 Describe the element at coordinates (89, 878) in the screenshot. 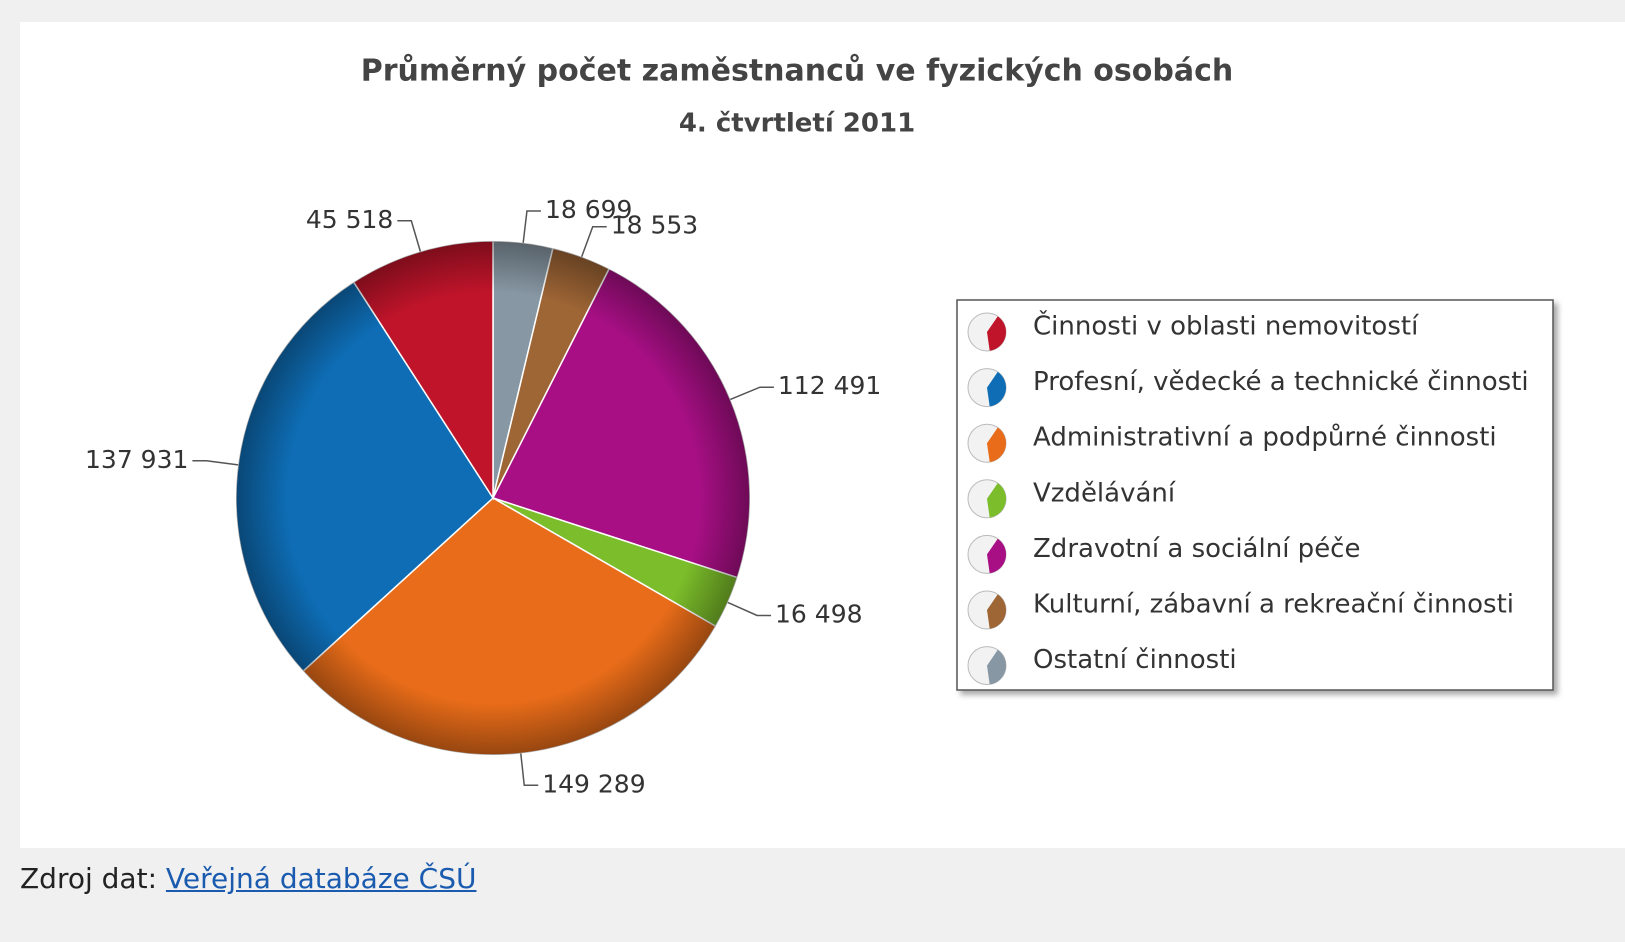

I see `source-label: Zdroj dat:` at that location.